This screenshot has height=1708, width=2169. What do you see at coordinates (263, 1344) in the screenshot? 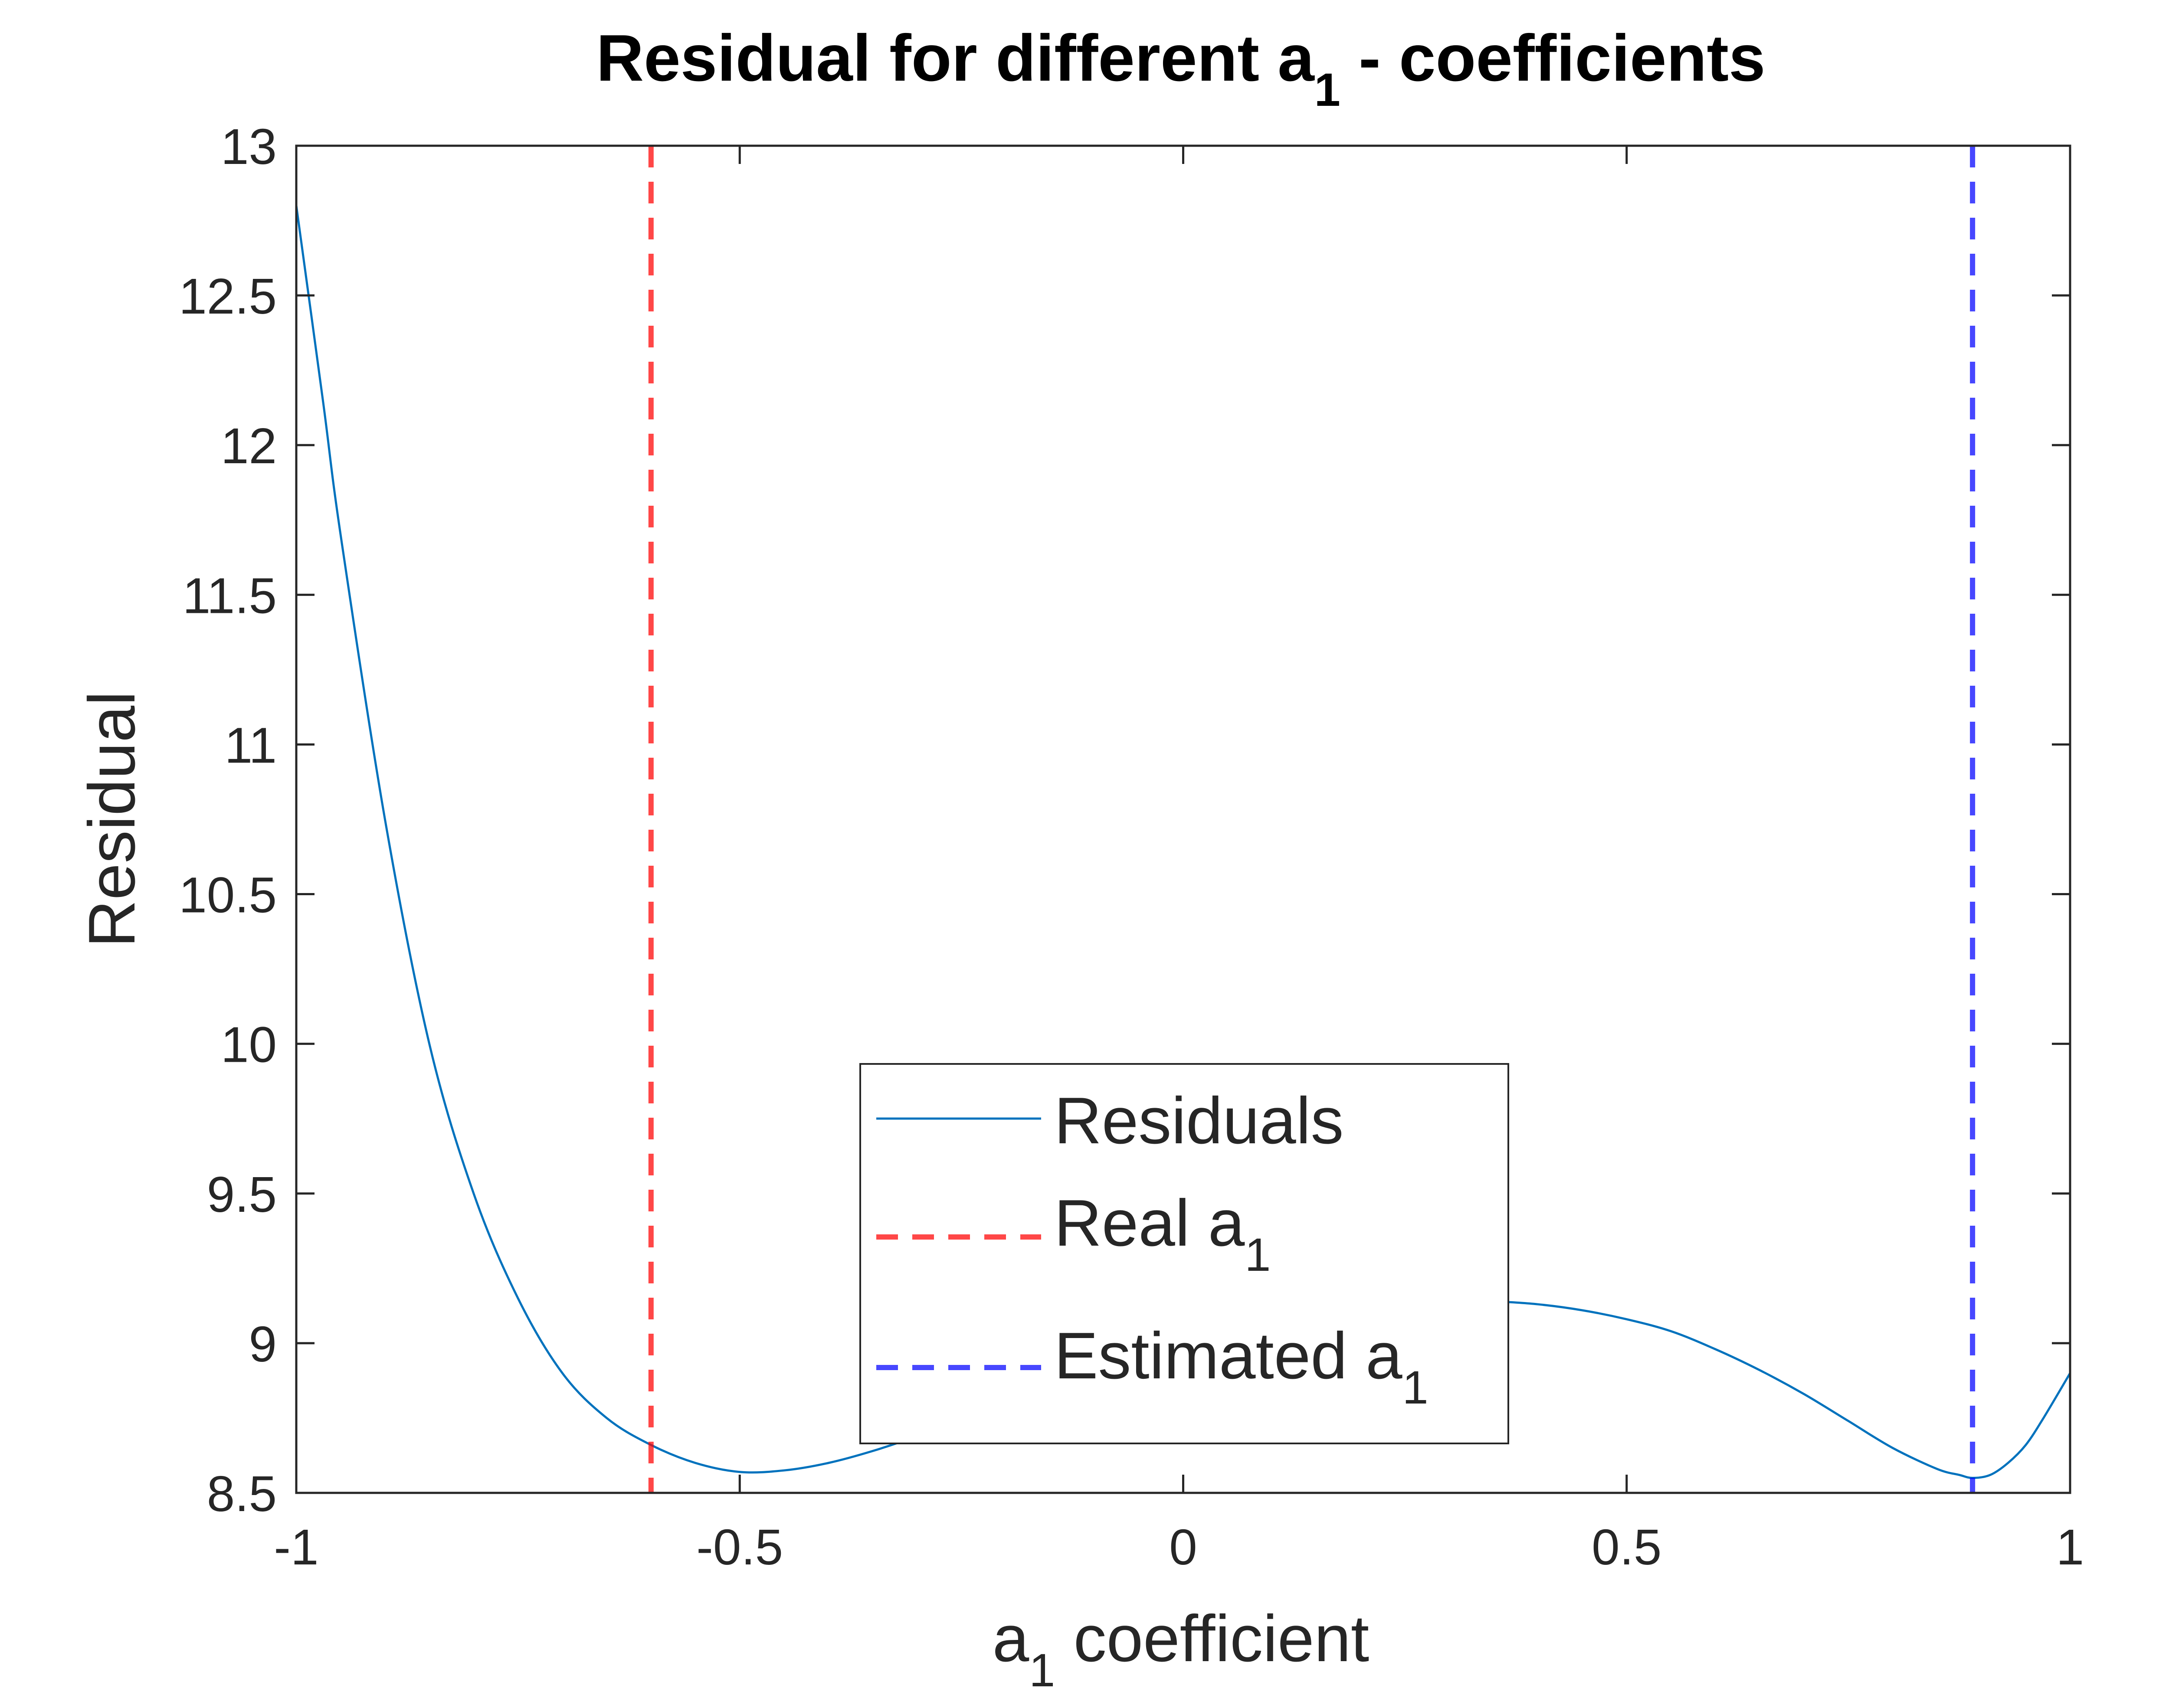
I see `y-tick-label: 9` at bounding box center [263, 1344].